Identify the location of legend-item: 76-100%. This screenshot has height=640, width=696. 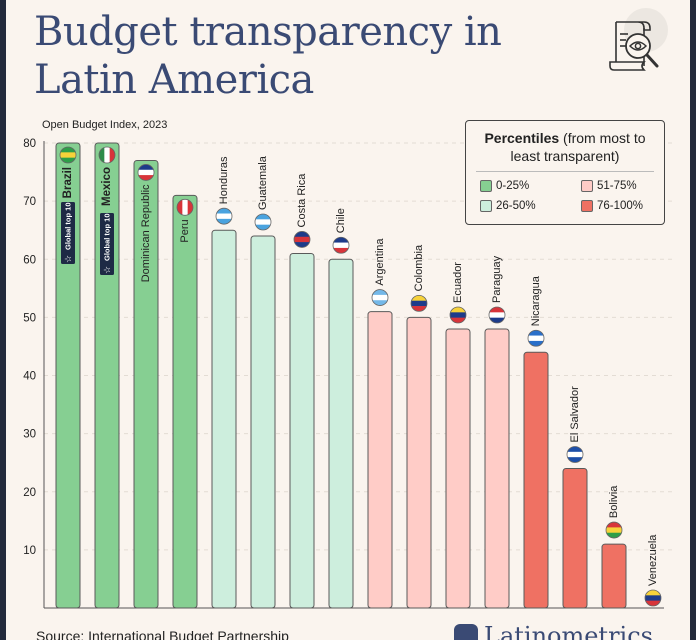
(615, 206).